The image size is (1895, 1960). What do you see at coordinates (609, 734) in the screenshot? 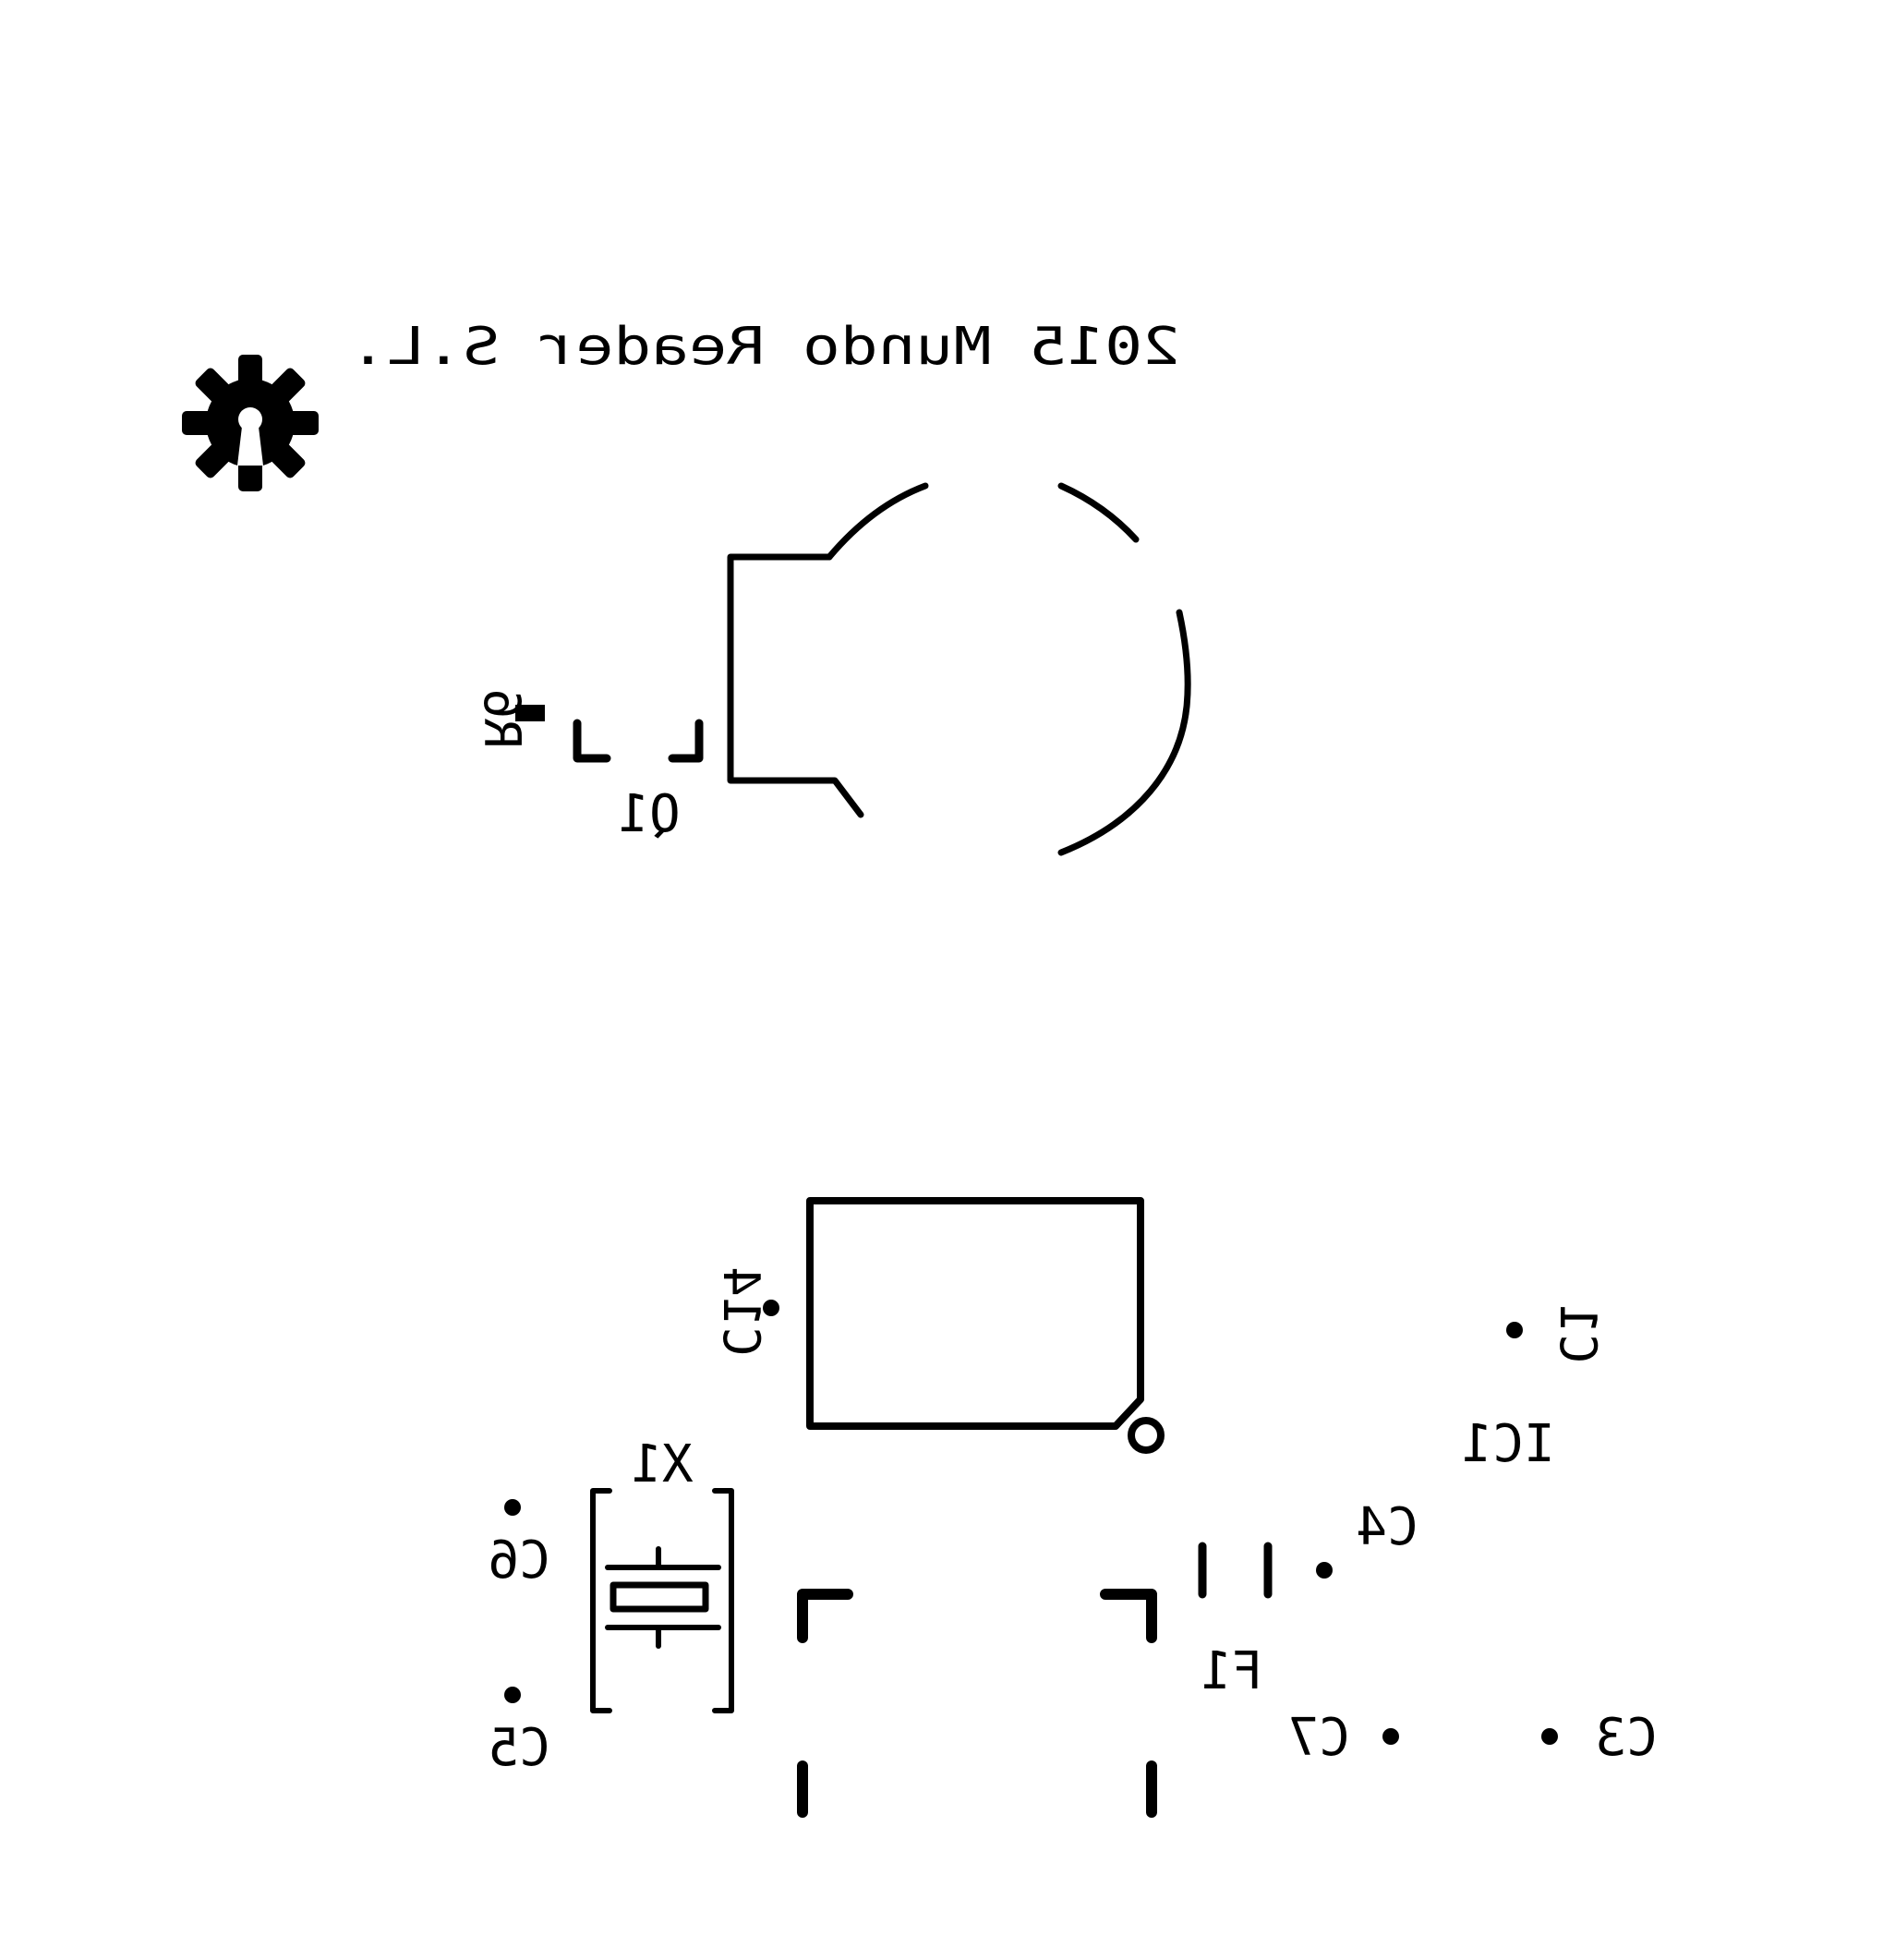
I see `q1-footprint` at bounding box center [609, 734].